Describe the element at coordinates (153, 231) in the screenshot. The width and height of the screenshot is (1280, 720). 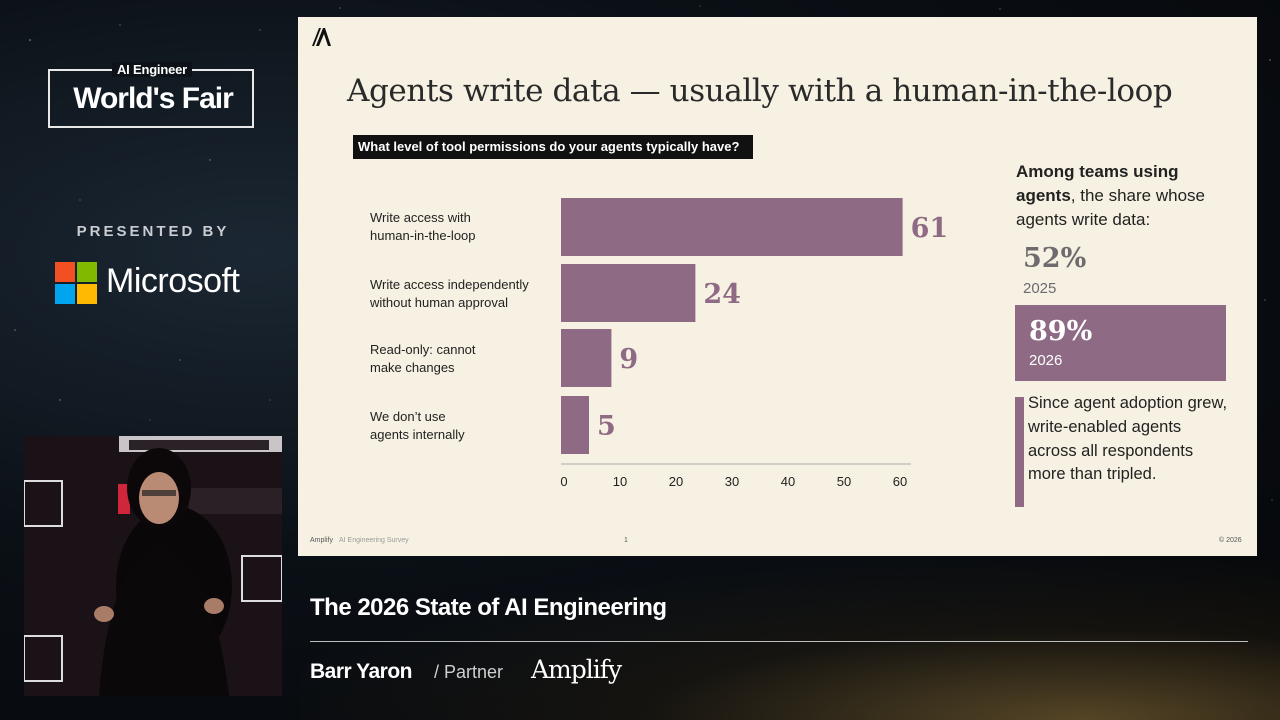
I see `presented-by-label: PRESENTED BY` at that location.